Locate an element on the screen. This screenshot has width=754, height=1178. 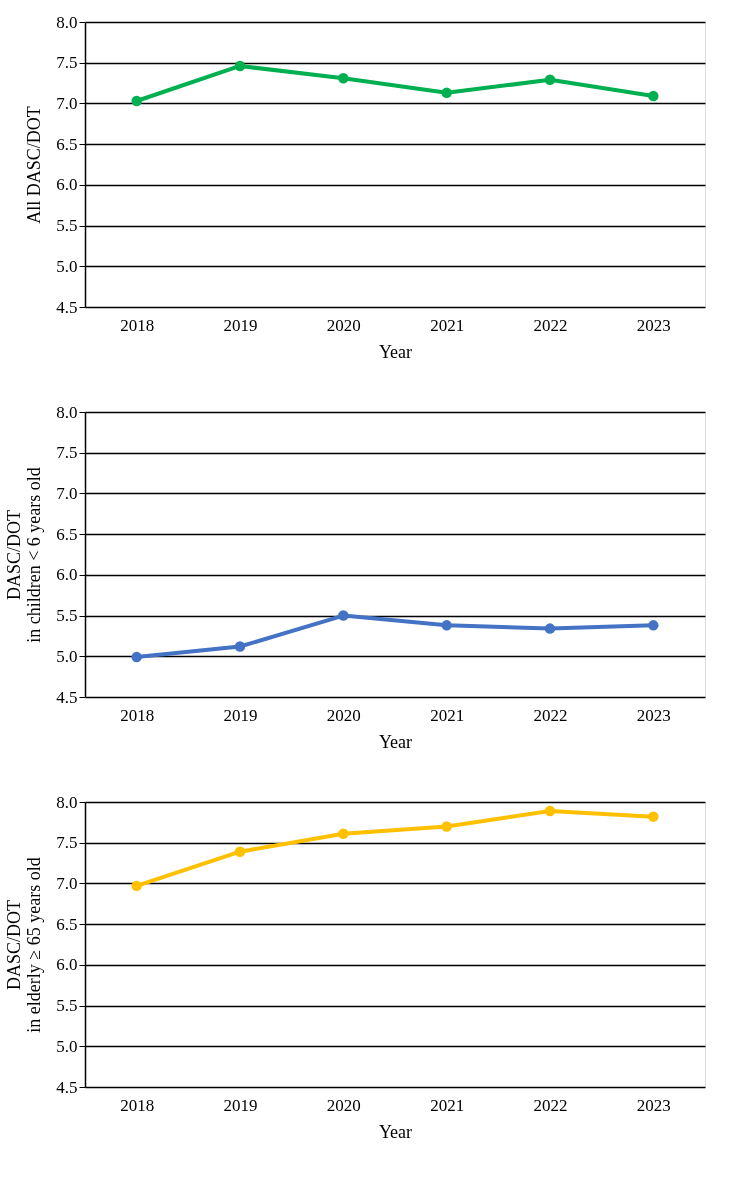
y-axis-title: All DASC/DOT is located at coordinates (34, 165).